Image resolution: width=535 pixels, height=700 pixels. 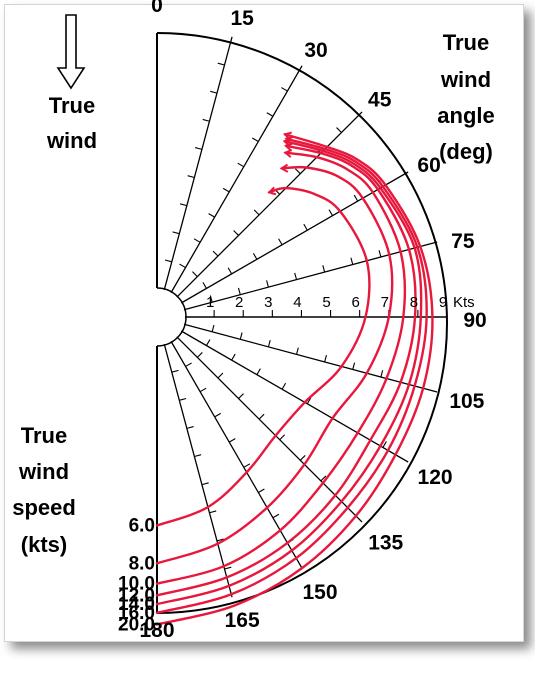 What do you see at coordinates (171, 317) in the screenshot?
I see `inner-hub` at bounding box center [171, 317].